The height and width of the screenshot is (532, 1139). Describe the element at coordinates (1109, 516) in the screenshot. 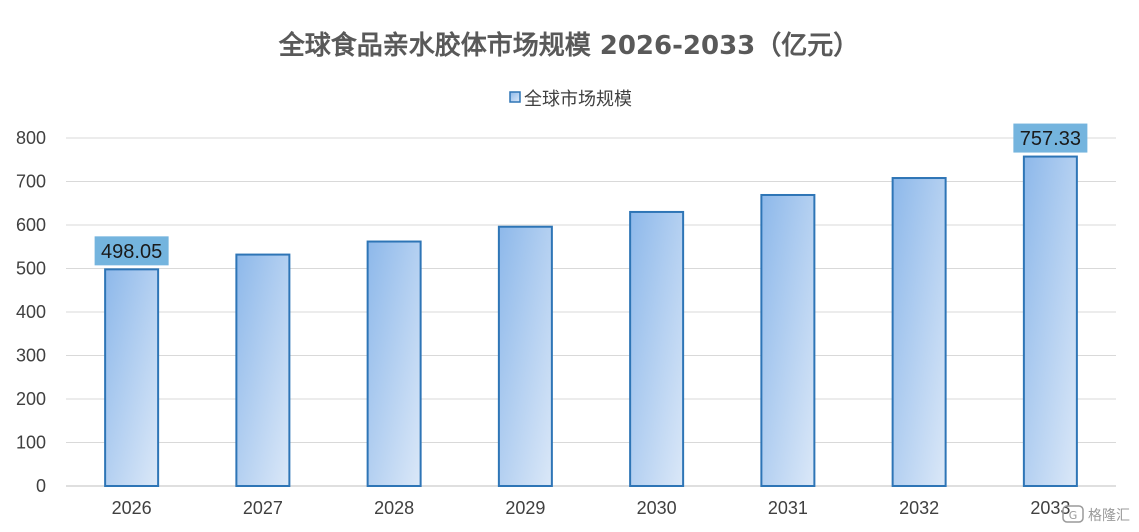

I see `watermark-text: 格隆汇` at that location.